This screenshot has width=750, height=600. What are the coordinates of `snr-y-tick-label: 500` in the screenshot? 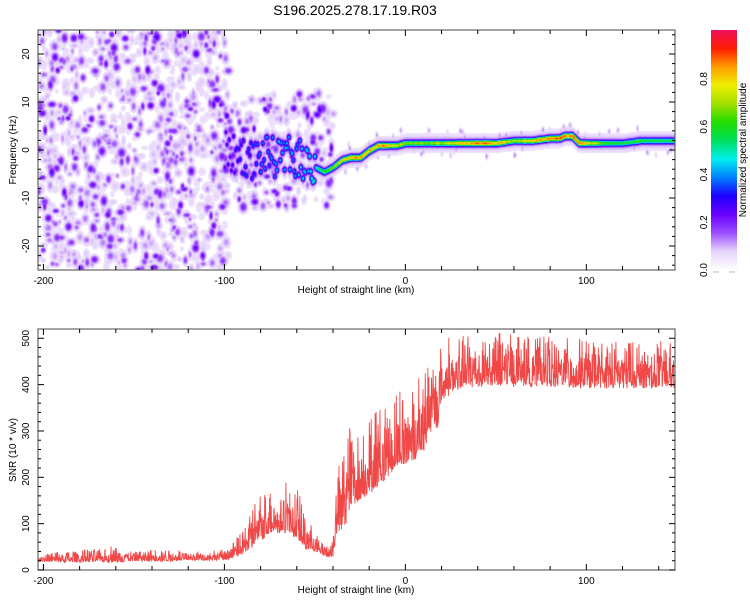 It's located at (26, 337).